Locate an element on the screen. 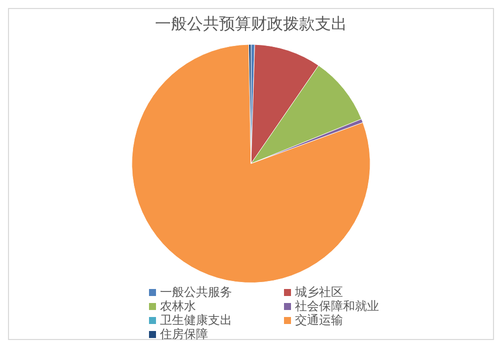 The width and height of the screenshot is (502, 348). legend-label: 社会保障和就业 is located at coordinates (337, 306).